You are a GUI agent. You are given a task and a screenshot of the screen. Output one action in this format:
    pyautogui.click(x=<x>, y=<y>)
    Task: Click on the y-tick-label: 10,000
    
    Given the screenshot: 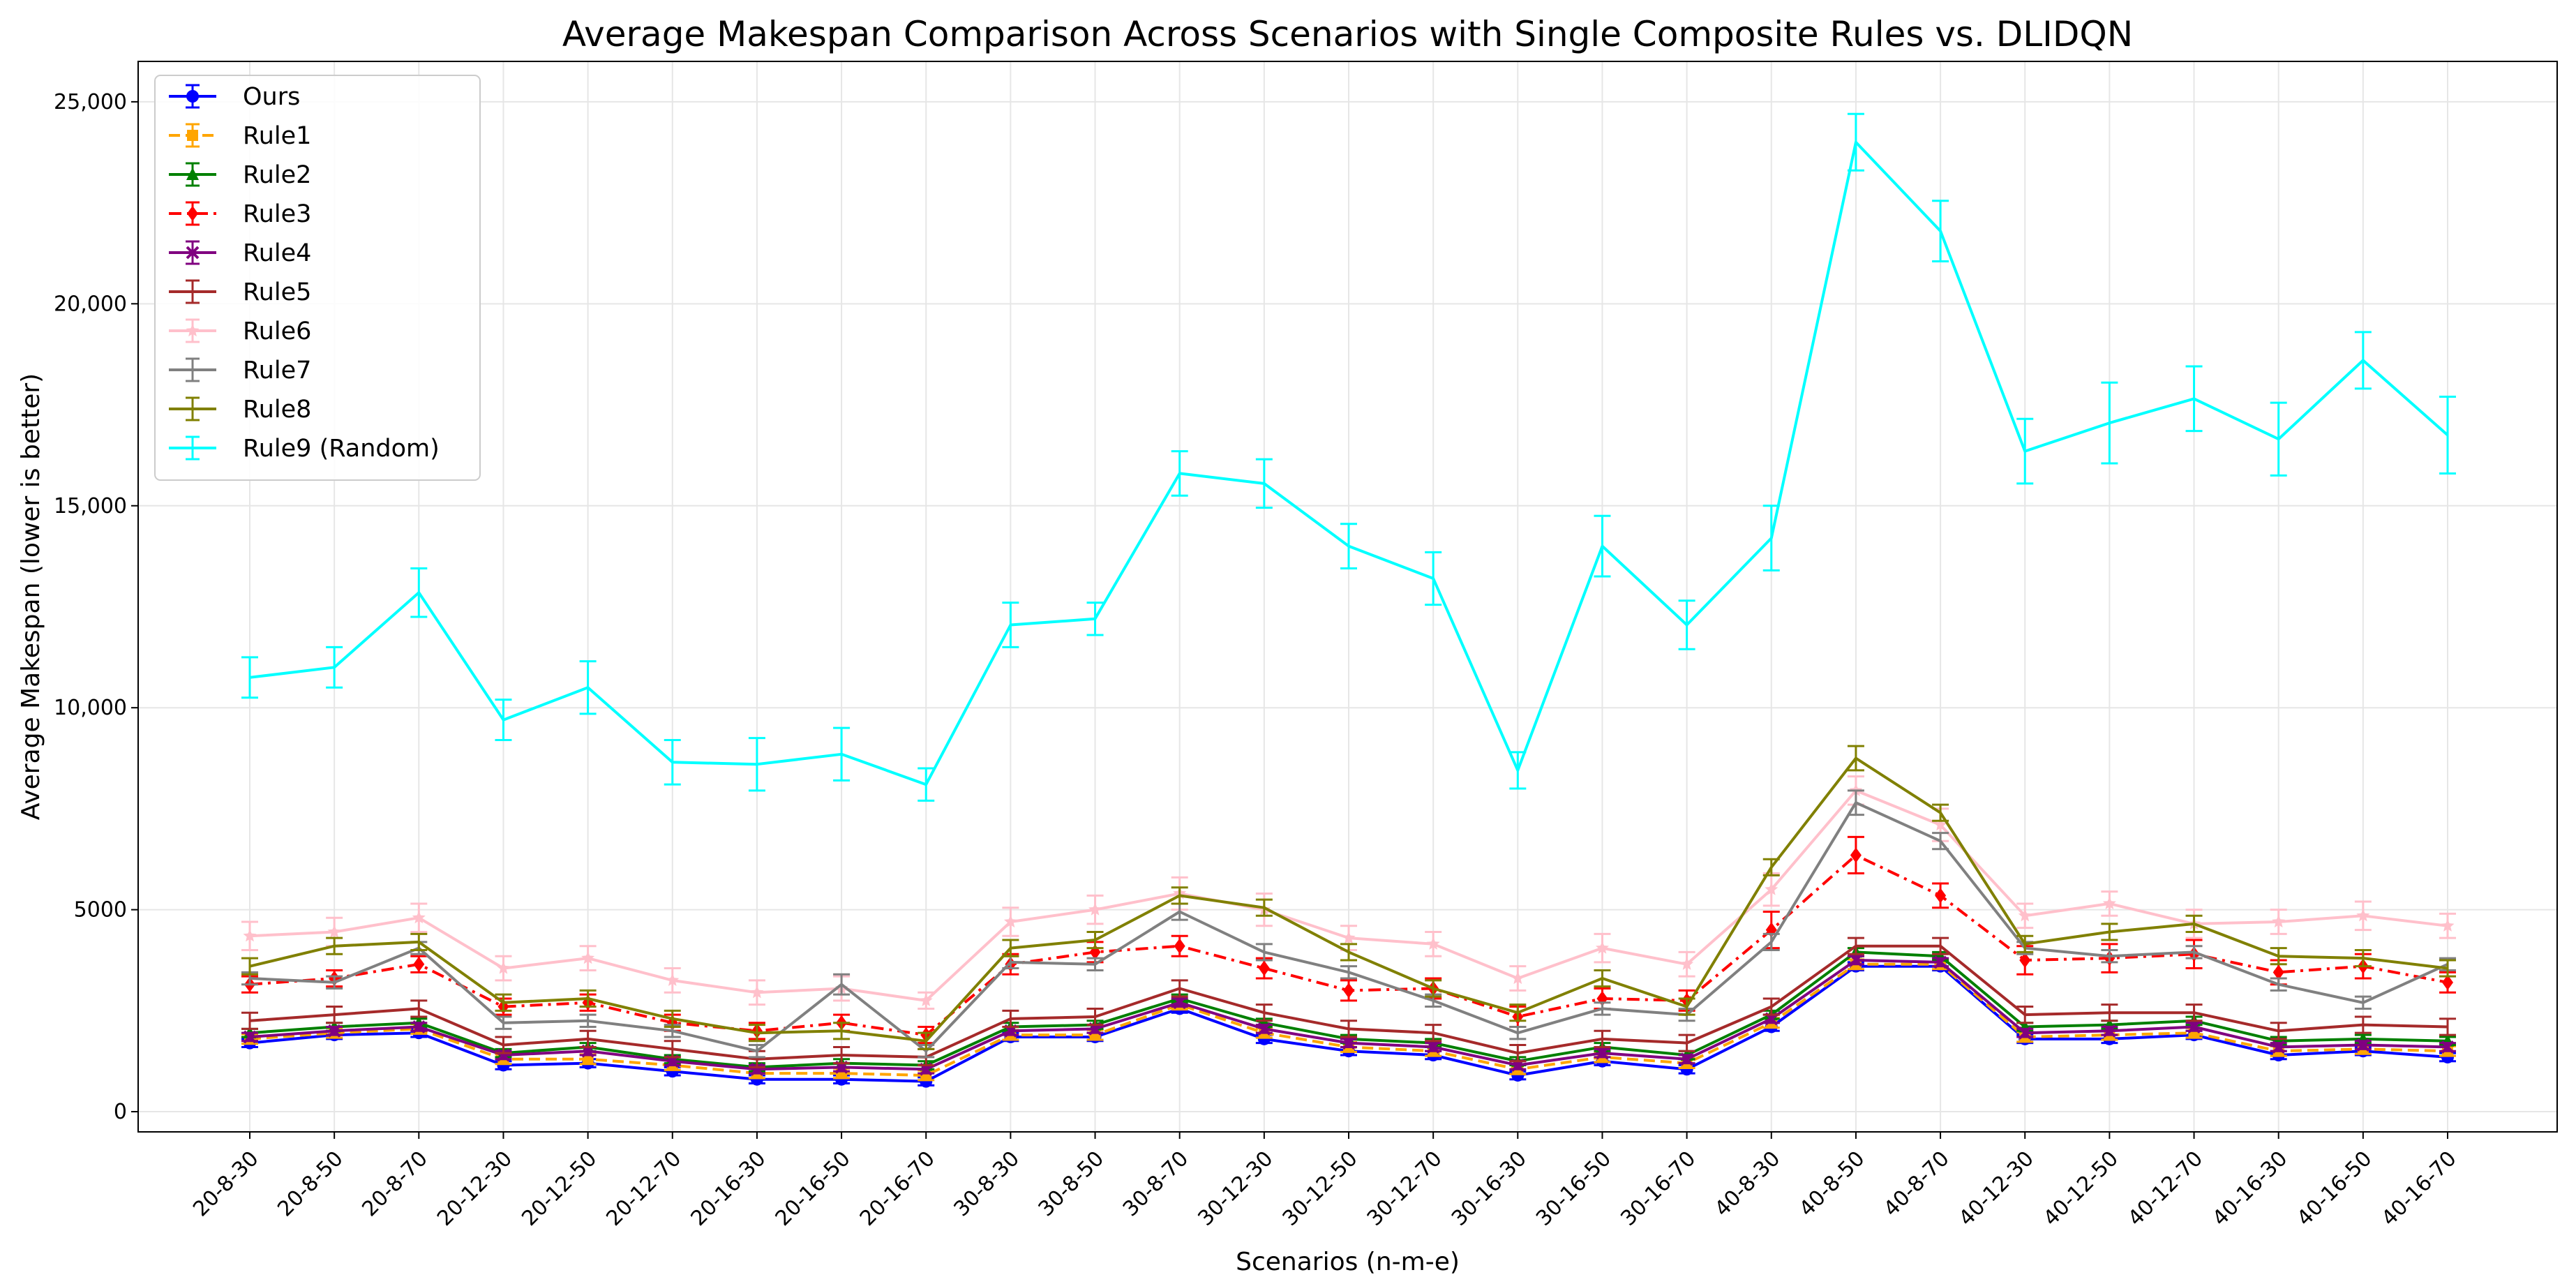 What is the action you would take?
    pyautogui.click(x=90, y=708)
    